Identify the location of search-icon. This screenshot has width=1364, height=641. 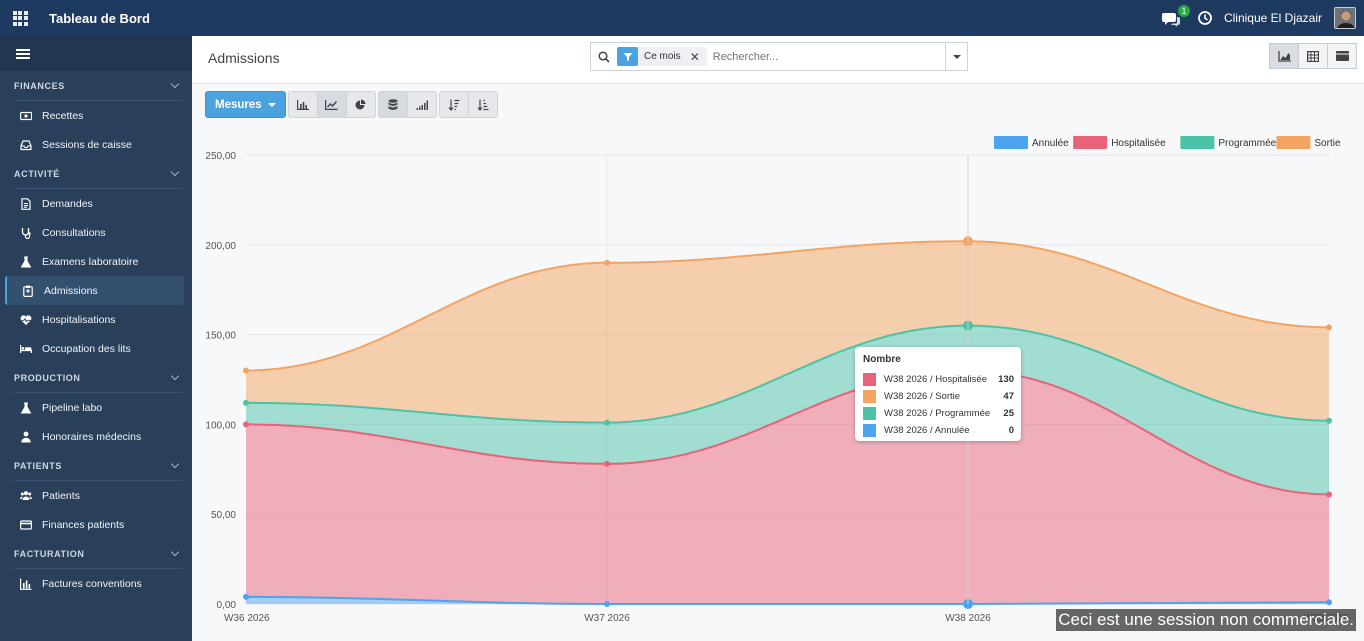
(604, 56).